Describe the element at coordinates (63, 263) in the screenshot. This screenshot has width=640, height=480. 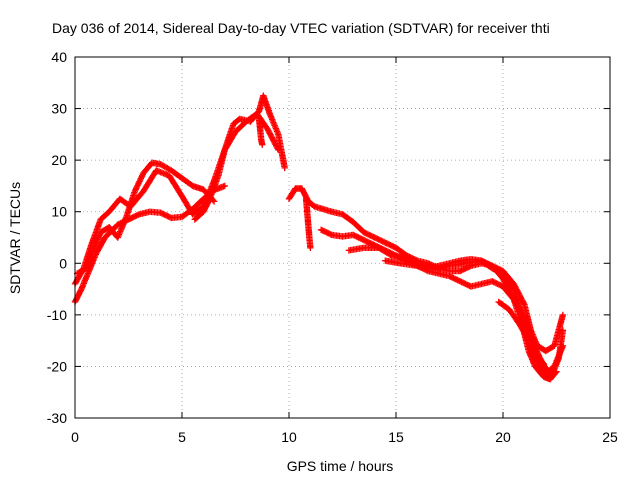
I see `y-tick-label: 0` at that location.